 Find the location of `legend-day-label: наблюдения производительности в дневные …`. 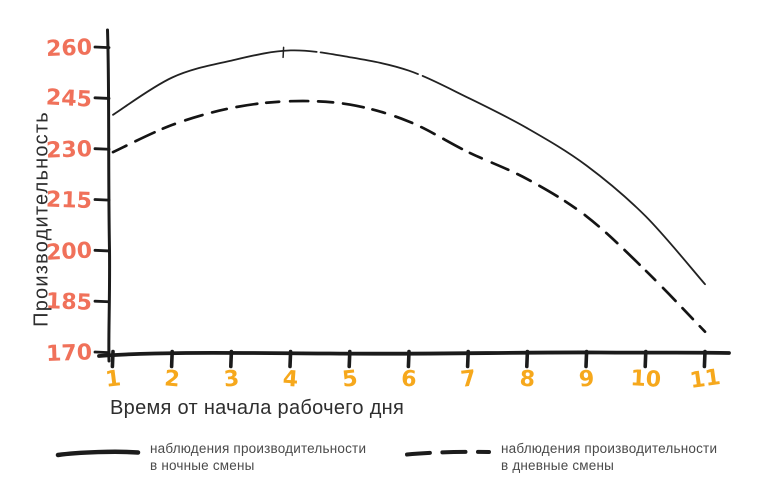

legend-day-label: наблюдения производительности в дневные … is located at coordinates (609, 457).